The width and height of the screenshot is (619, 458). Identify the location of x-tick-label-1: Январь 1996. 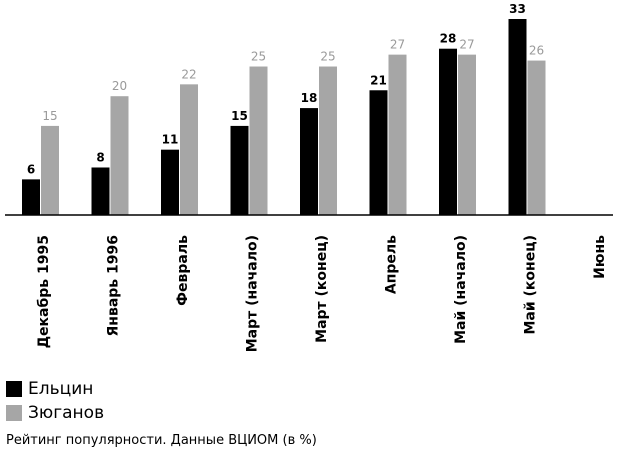
(114, 285).